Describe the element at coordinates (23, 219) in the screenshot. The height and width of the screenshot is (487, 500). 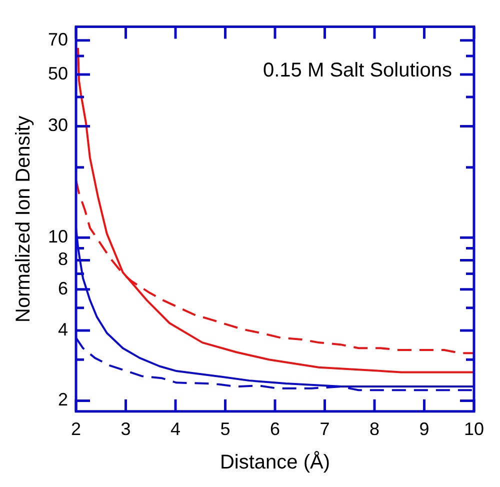
I see `y-axis-title: Normalized Ion Density` at that location.